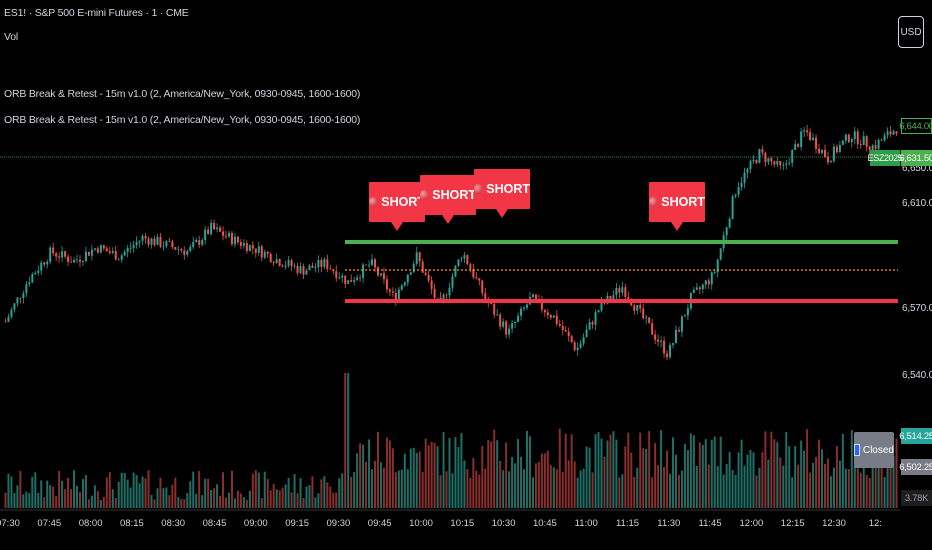 This screenshot has width=932, height=550. What do you see at coordinates (915, 467) in the screenshot?
I see `volume-tag-2: 6,502.25` at bounding box center [915, 467].